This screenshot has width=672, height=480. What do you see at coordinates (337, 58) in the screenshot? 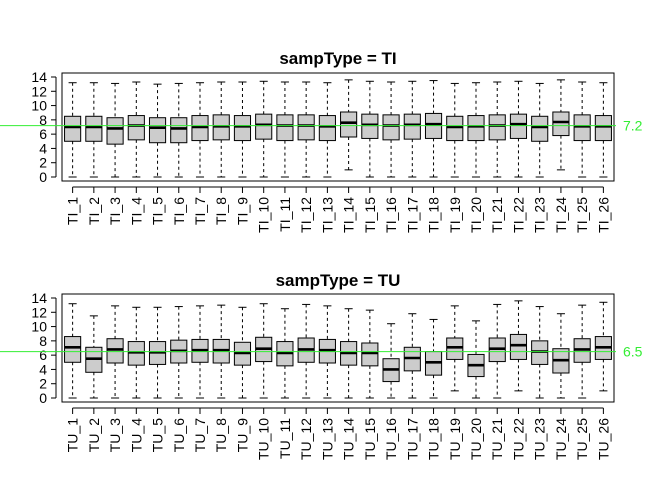
I see `chart-title: sampType = TI` at bounding box center [337, 58].